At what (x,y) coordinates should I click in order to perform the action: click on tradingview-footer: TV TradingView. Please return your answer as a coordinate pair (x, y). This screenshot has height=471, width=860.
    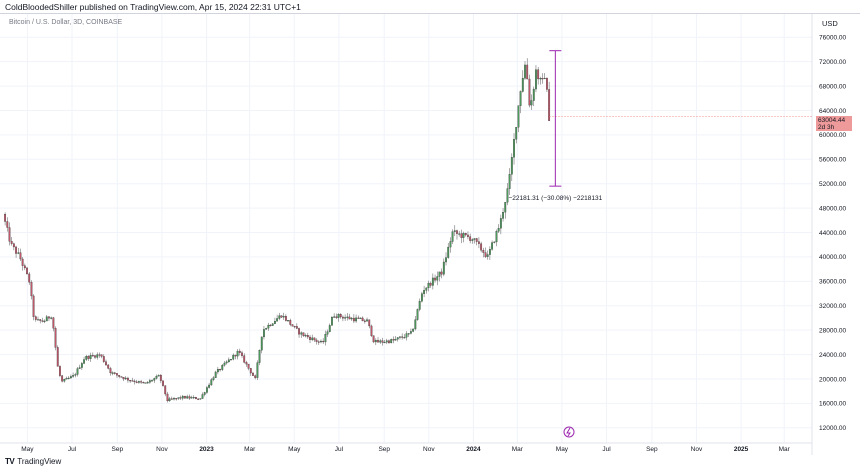
    Looking at the image, I should click on (33, 461).